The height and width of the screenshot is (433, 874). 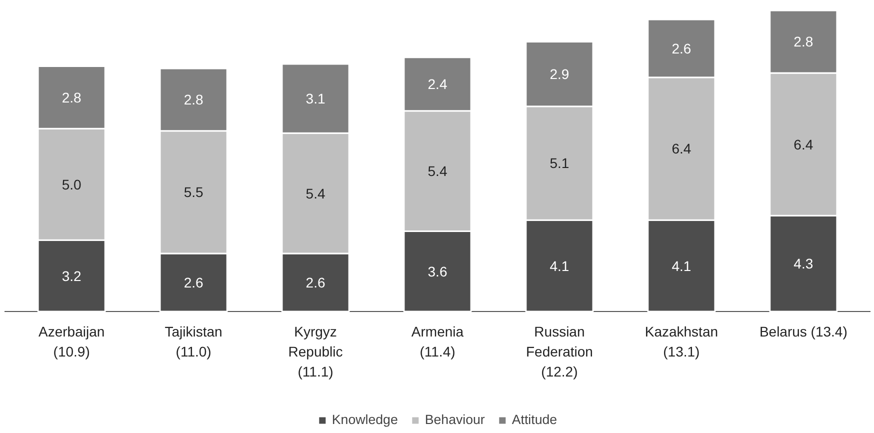 I want to click on data-label: 4.3, so click(x=804, y=264).